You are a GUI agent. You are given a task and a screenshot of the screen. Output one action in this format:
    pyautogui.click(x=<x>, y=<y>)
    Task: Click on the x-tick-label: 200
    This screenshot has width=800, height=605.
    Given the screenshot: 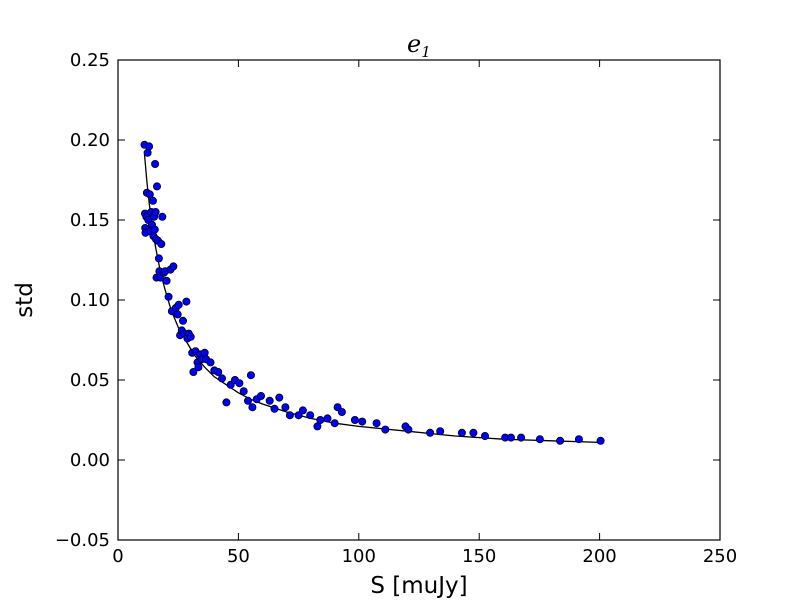 What is the action you would take?
    pyautogui.click(x=599, y=556)
    